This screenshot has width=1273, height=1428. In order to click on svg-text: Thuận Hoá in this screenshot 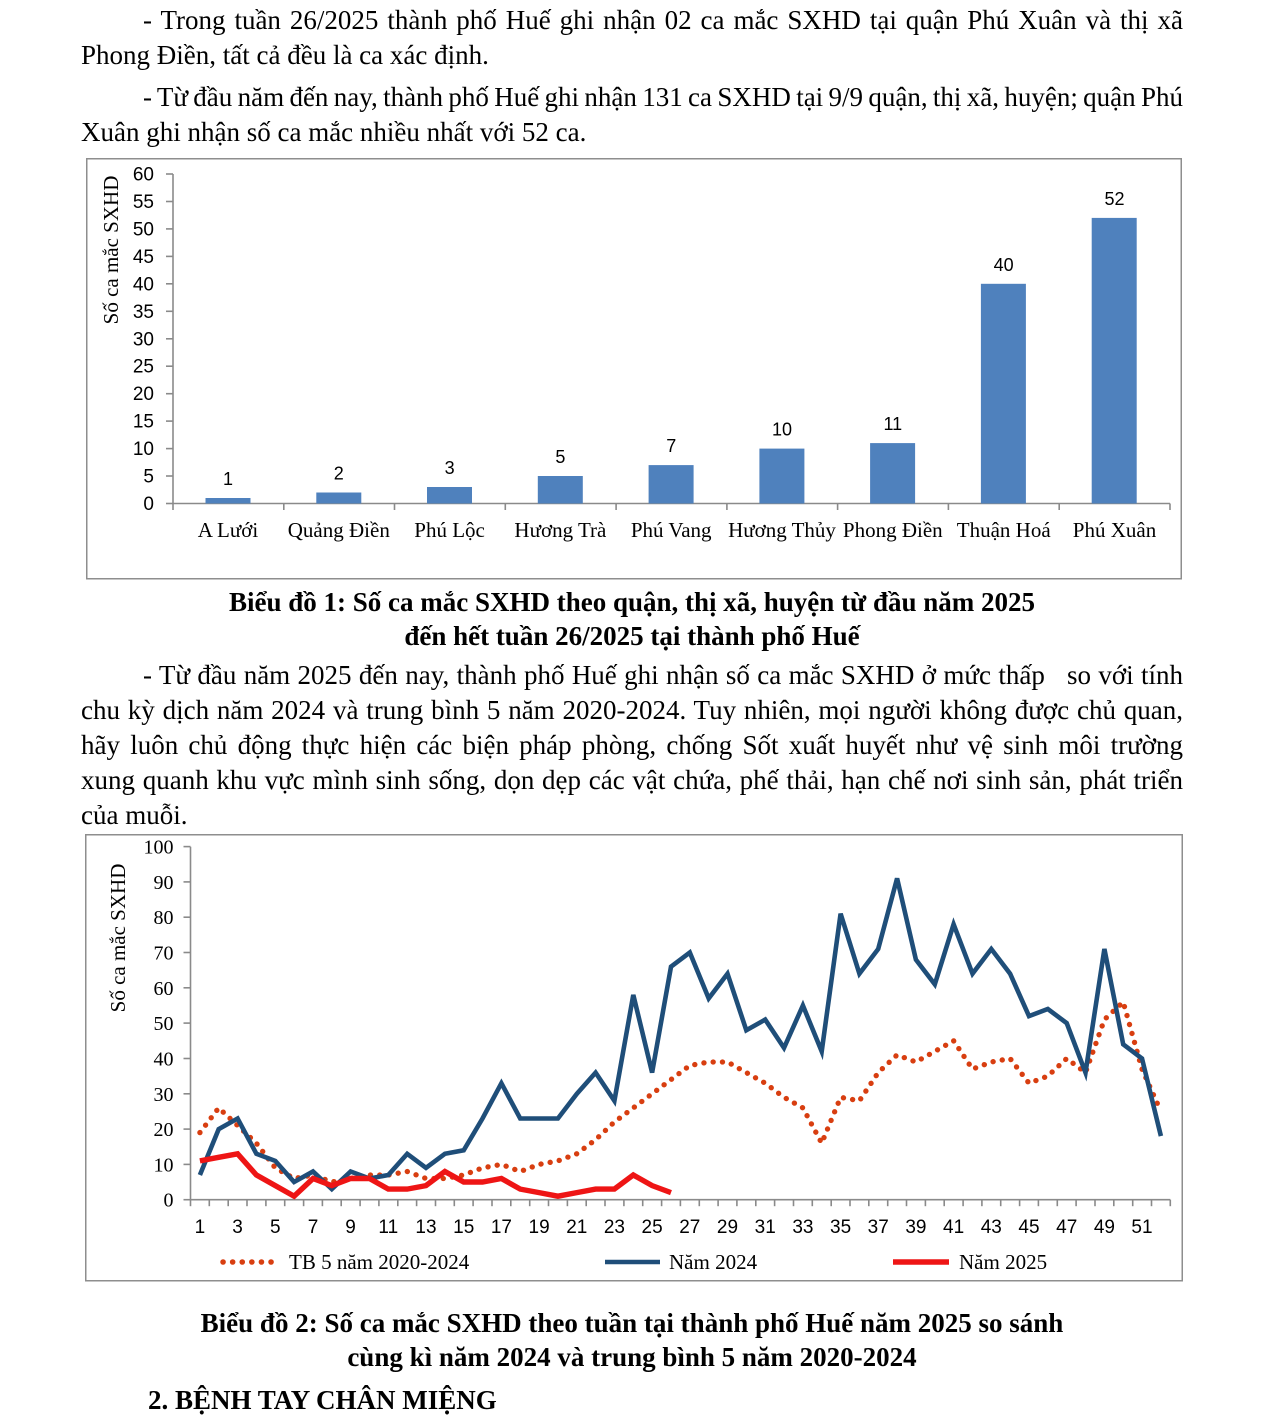, I will do `click(1004, 530)`.